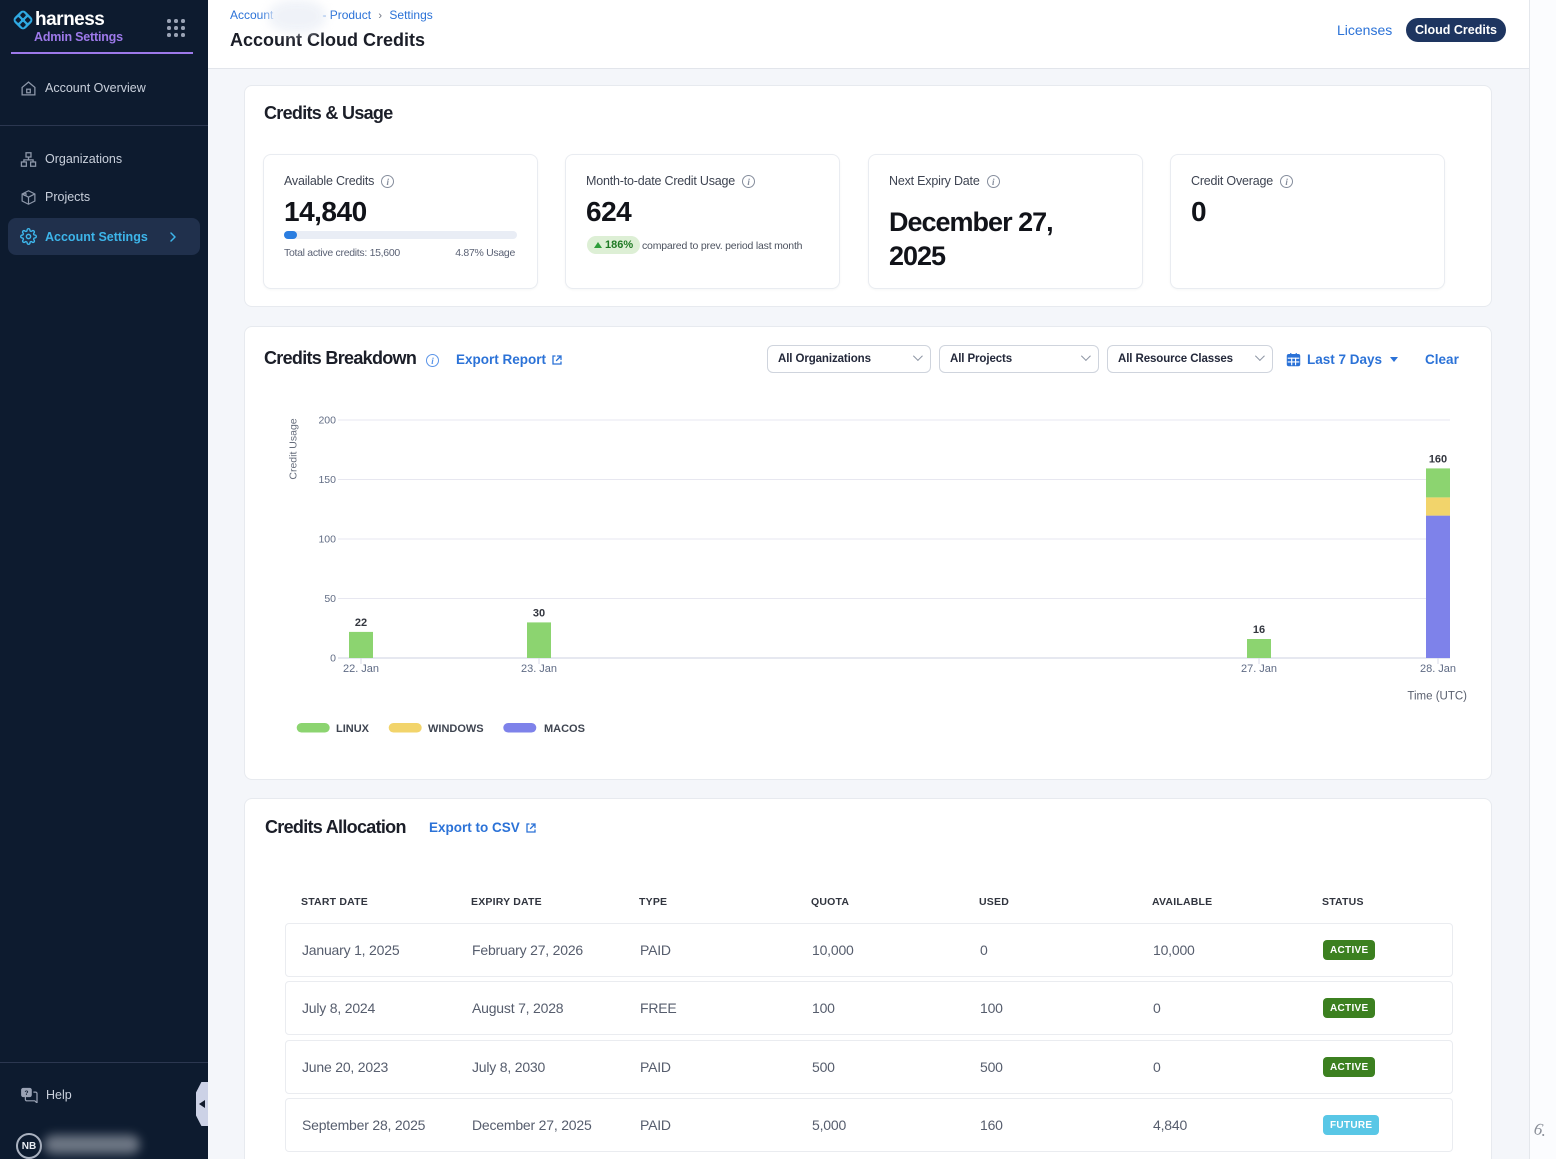  Describe the element at coordinates (1259, 669) in the screenshot. I see `svg-text: 27. Jan` at that location.